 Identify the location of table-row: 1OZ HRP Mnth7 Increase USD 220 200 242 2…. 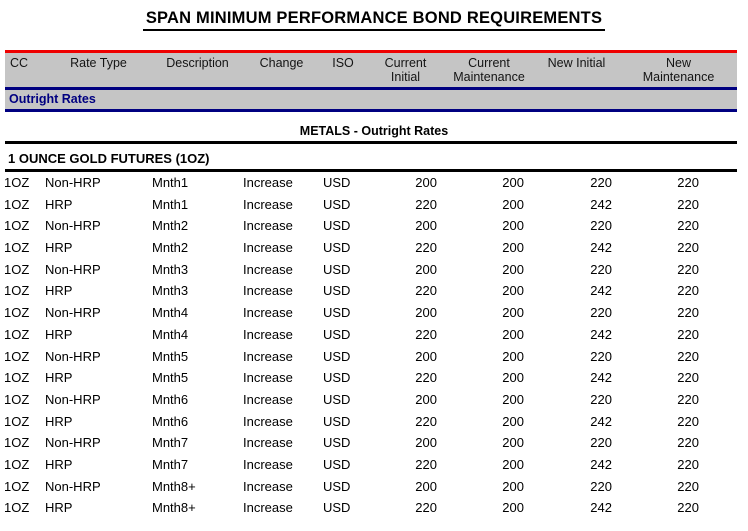
(374, 465).